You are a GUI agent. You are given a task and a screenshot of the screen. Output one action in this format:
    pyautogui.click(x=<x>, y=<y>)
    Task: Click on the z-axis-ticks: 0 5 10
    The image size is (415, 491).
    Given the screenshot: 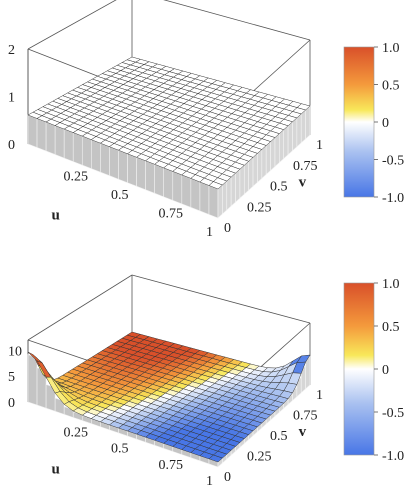 What is the action you would take?
    pyautogui.click(x=15, y=377)
    